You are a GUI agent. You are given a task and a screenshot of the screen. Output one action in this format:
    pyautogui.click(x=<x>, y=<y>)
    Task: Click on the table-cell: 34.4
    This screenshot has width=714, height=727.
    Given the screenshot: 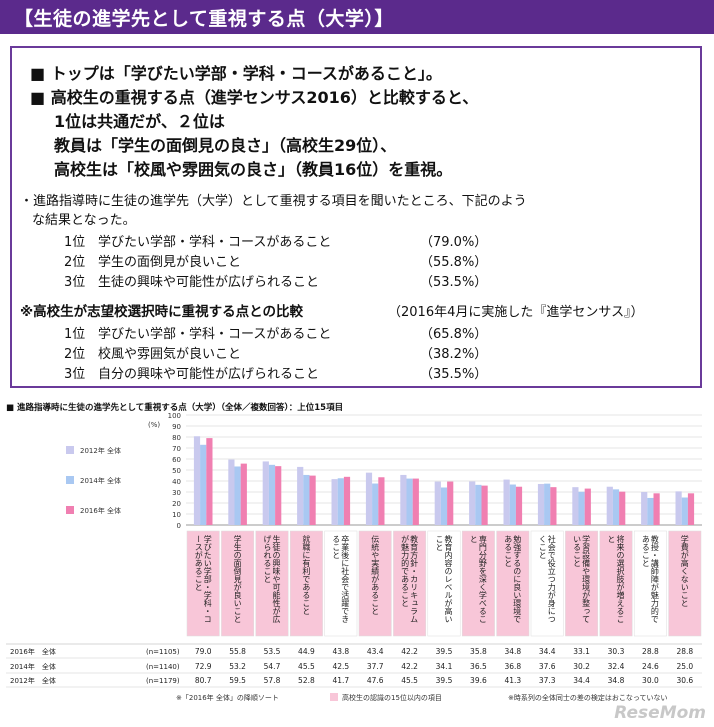 What is the action you would take?
    pyautogui.click(x=581, y=680)
    